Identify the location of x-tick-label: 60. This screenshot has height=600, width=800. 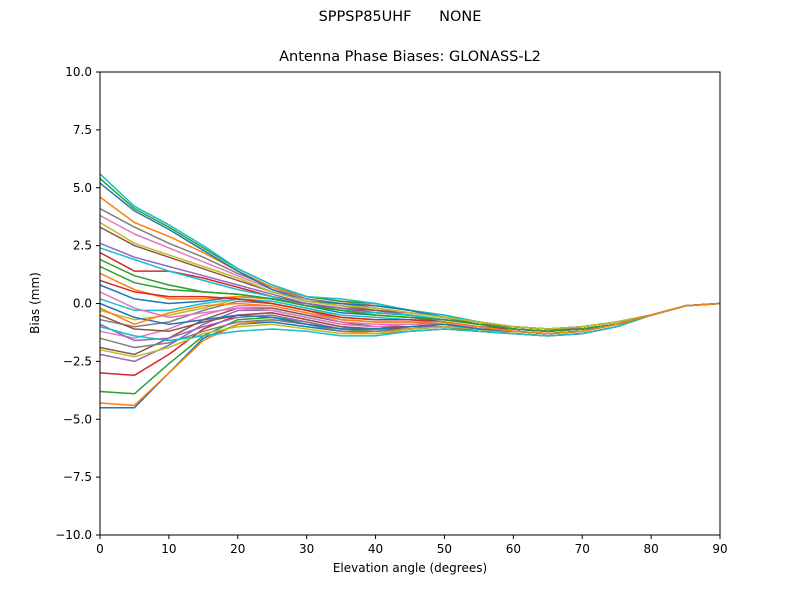
(513, 549).